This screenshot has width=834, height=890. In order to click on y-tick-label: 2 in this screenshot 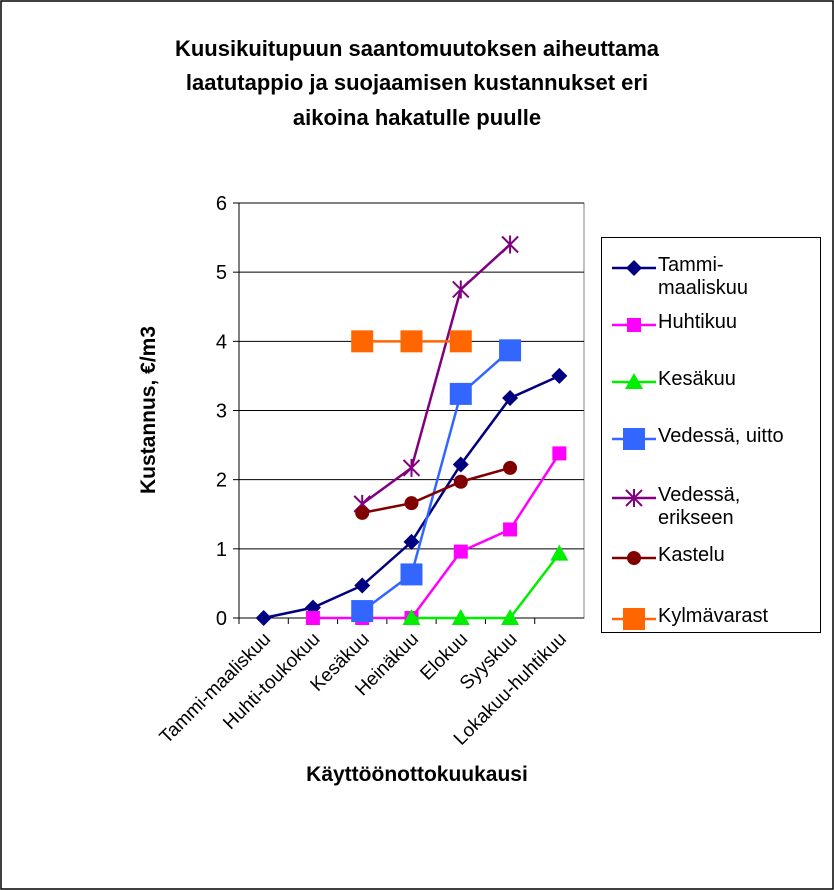, I will do `click(221, 481)`.